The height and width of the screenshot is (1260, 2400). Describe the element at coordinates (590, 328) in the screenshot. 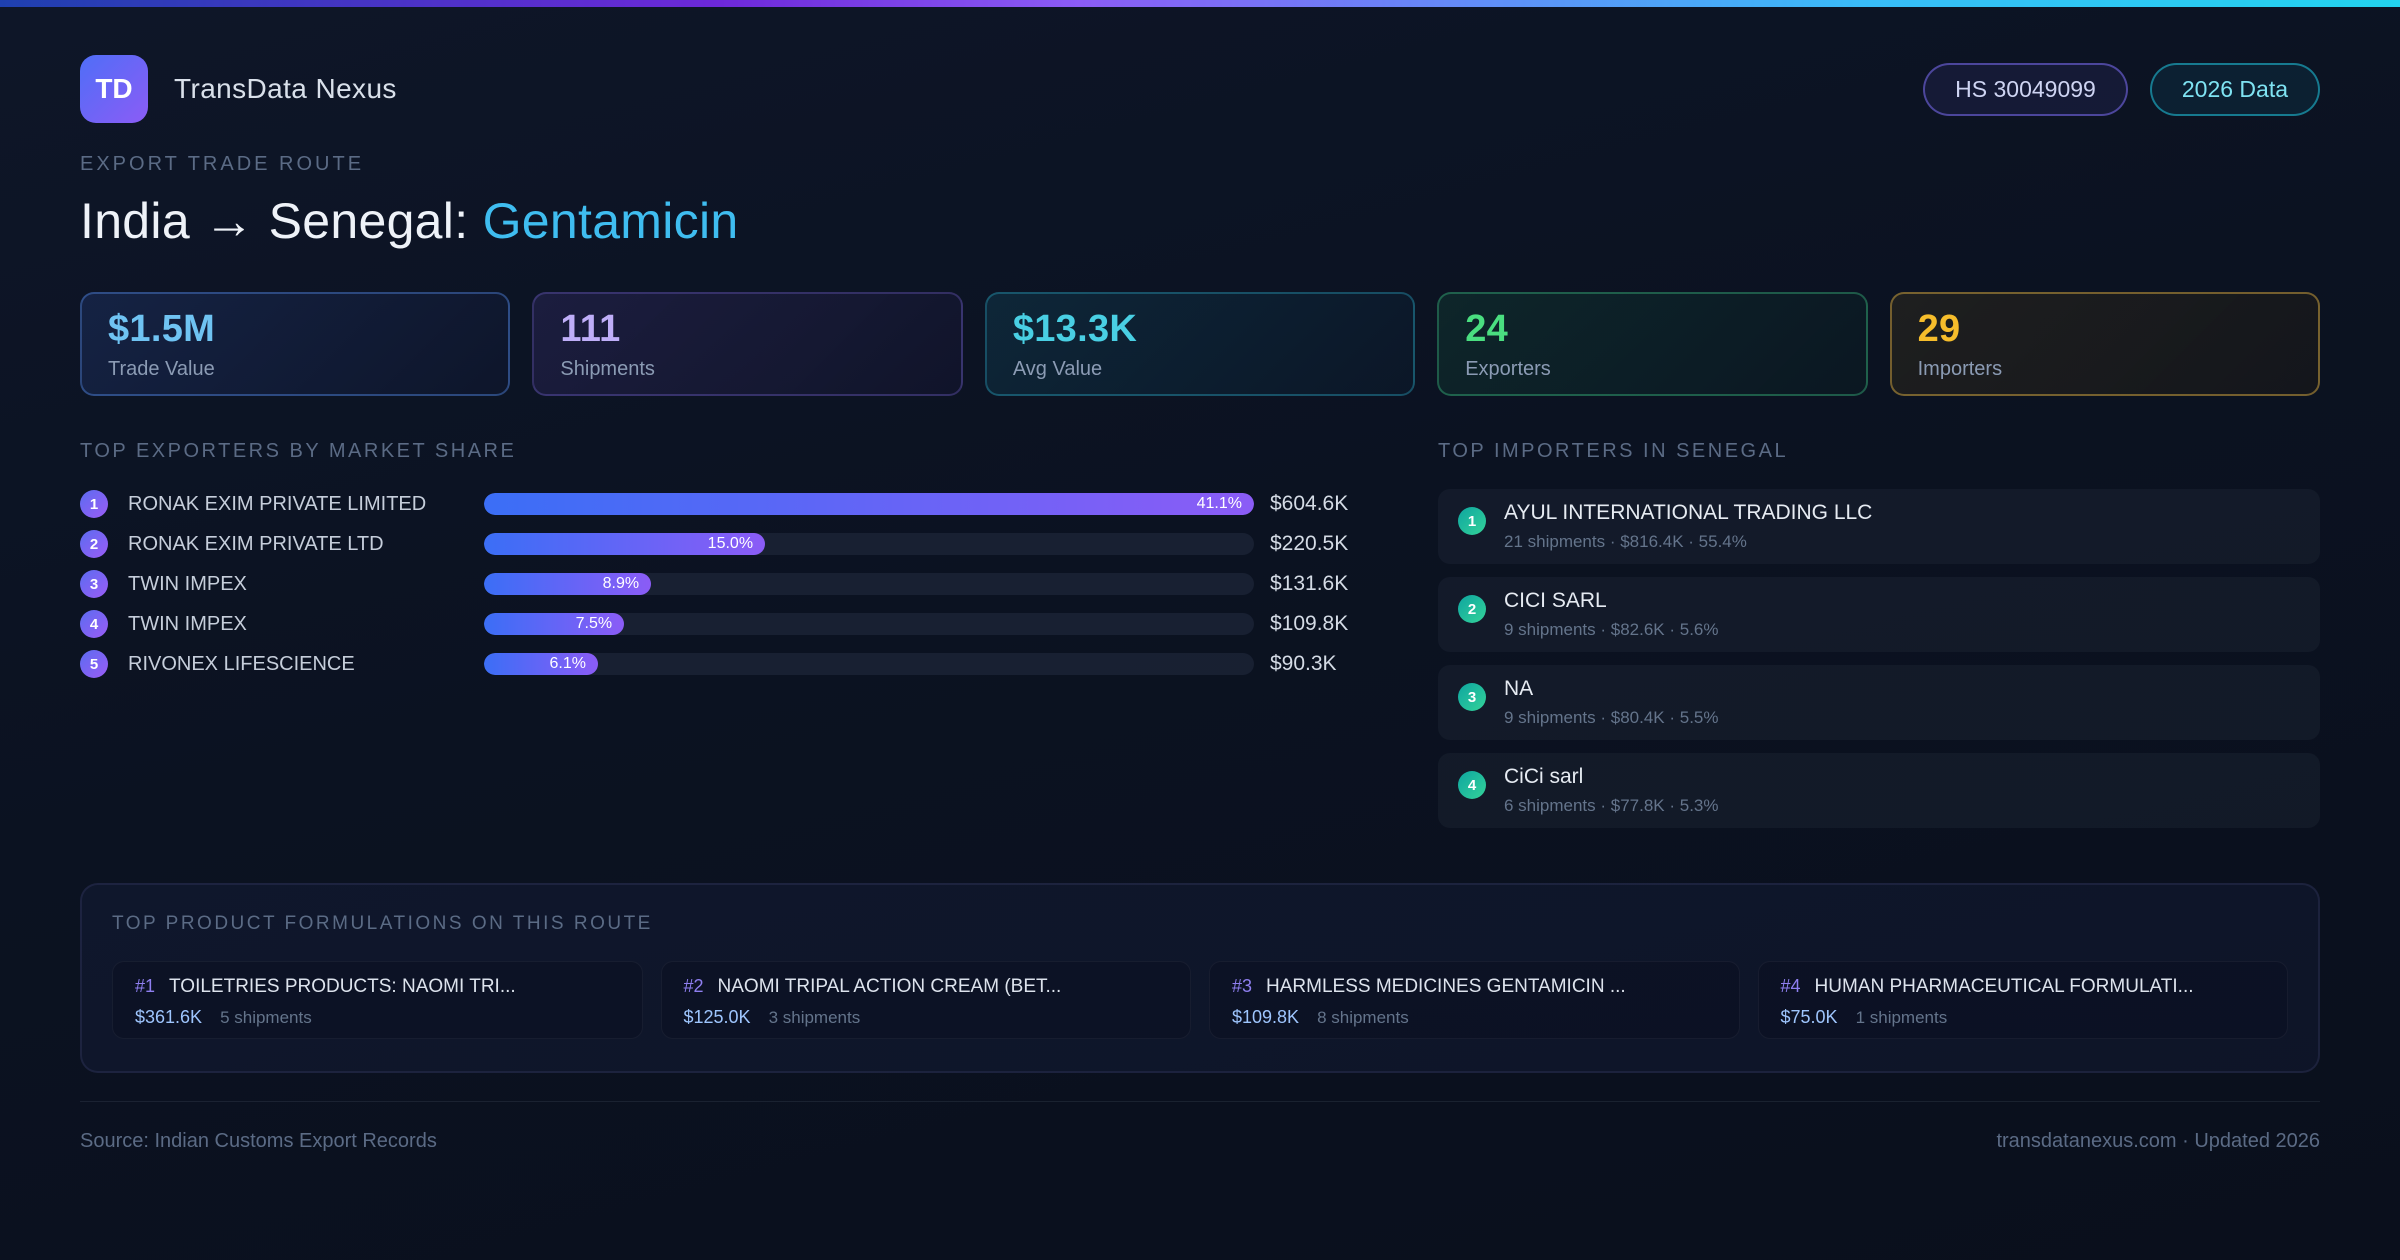

I see `stat-value: 111` at that location.